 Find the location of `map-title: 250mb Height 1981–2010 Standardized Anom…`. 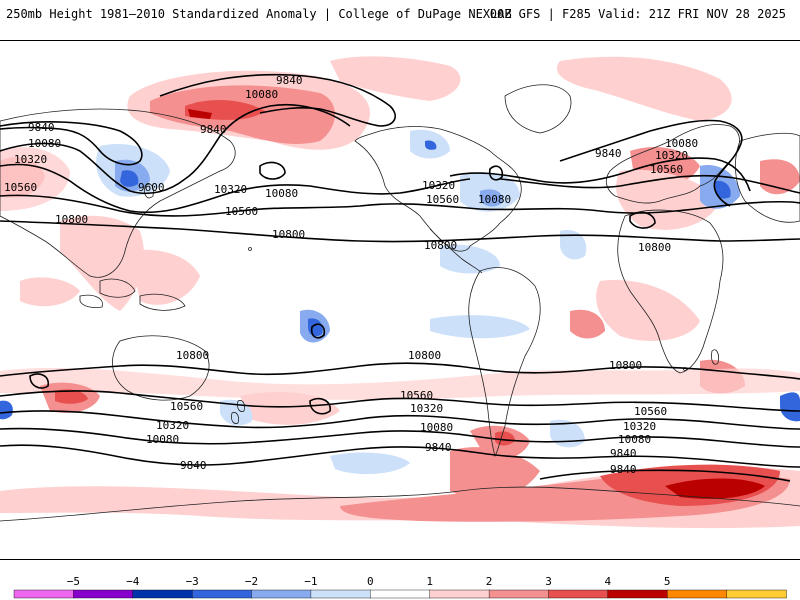

map-title: 250mb Height 1981–2010 Standardized Anom… is located at coordinates (259, 14).